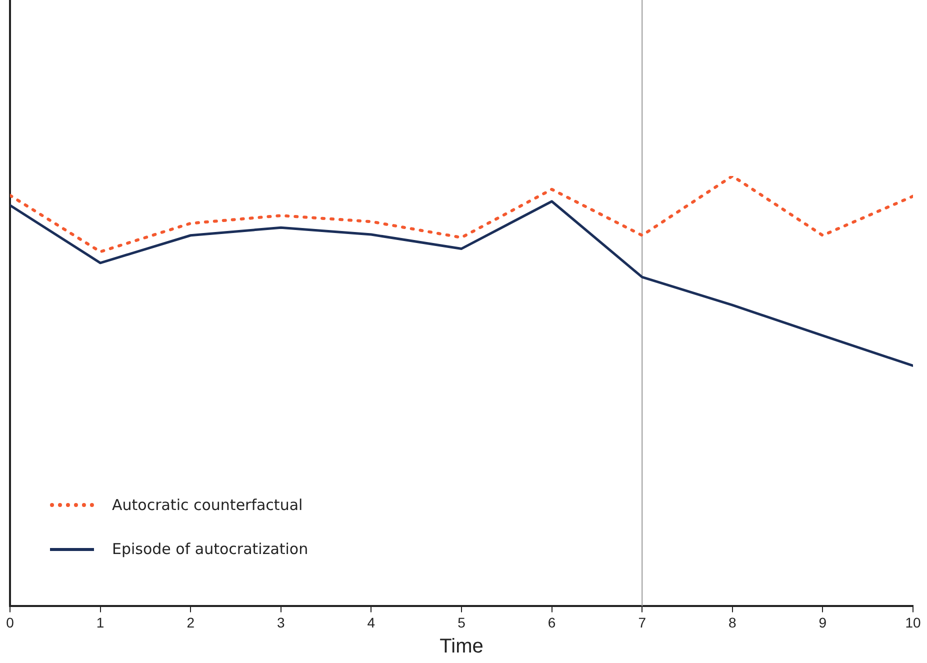 The image size is (927, 663). I want to click on x-tick-label: 2, so click(190, 622).